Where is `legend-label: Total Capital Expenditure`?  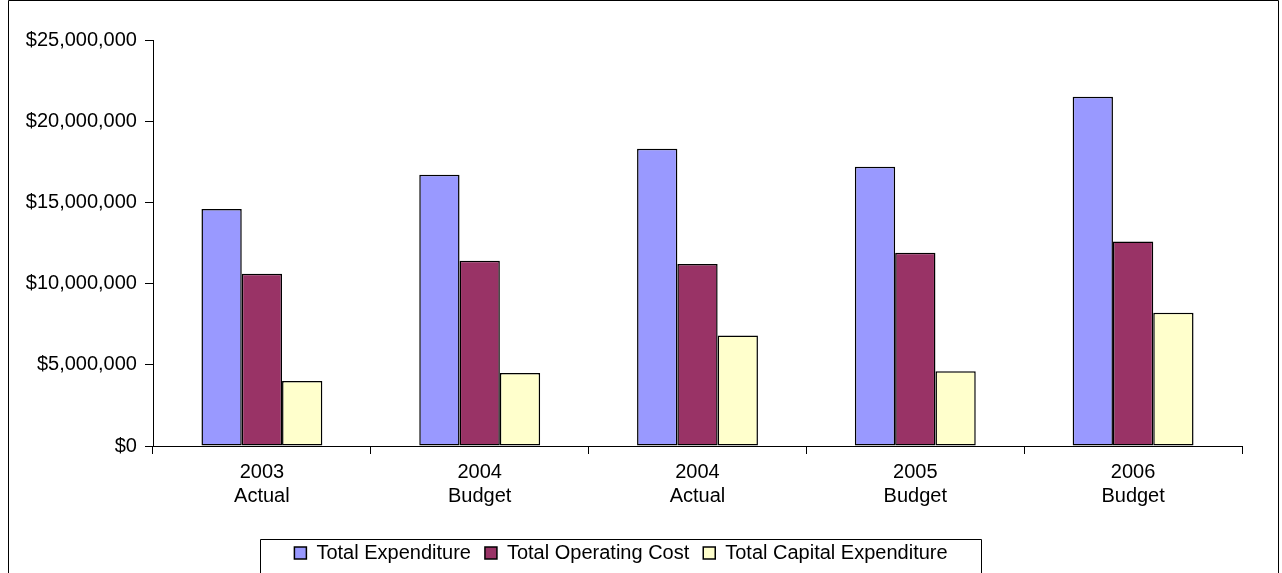
legend-label: Total Capital Expenditure is located at coordinates (836, 551).